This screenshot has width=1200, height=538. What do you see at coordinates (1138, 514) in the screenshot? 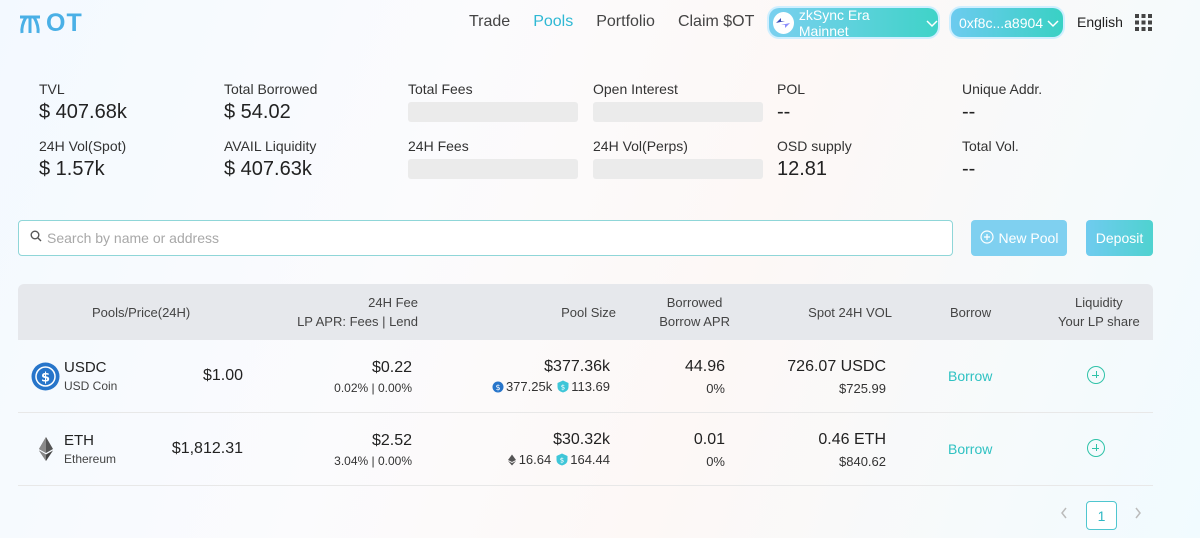
I see `next-page-icon` at bounding box center [1138, 514].